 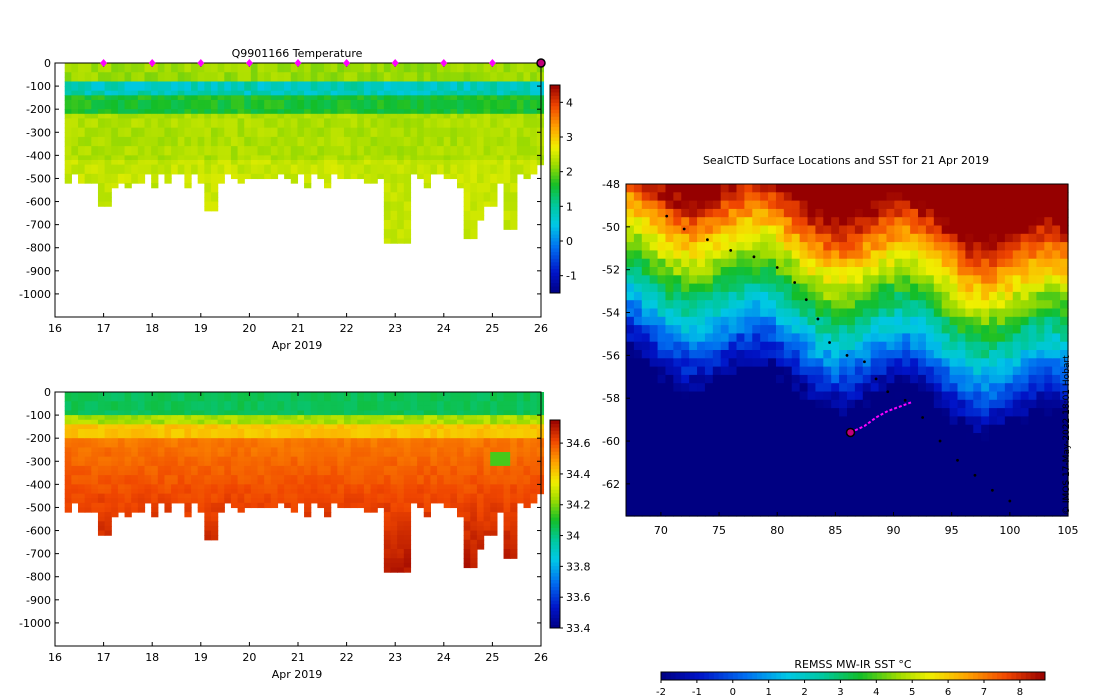 What do you see at coordinates (35, 294) in the screenshot?
I see `y-tick-label: -1000` at bounding box center [35, 294].